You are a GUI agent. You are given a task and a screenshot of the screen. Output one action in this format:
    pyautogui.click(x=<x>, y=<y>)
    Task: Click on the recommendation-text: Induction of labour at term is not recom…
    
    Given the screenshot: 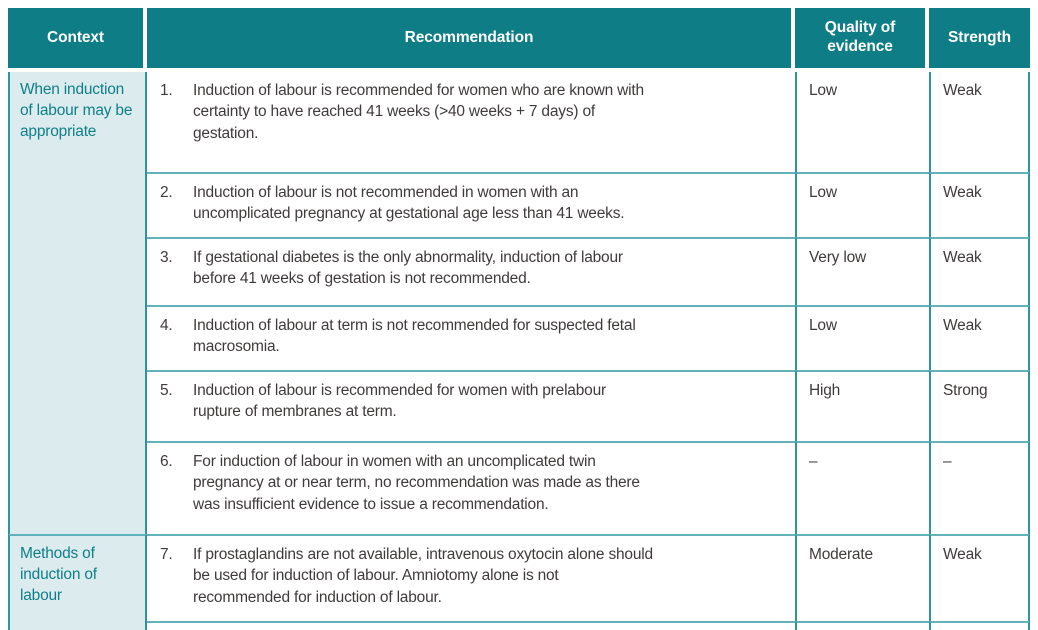 What is the action you would take?
    pyautogui.click(x=414, y=336)
    